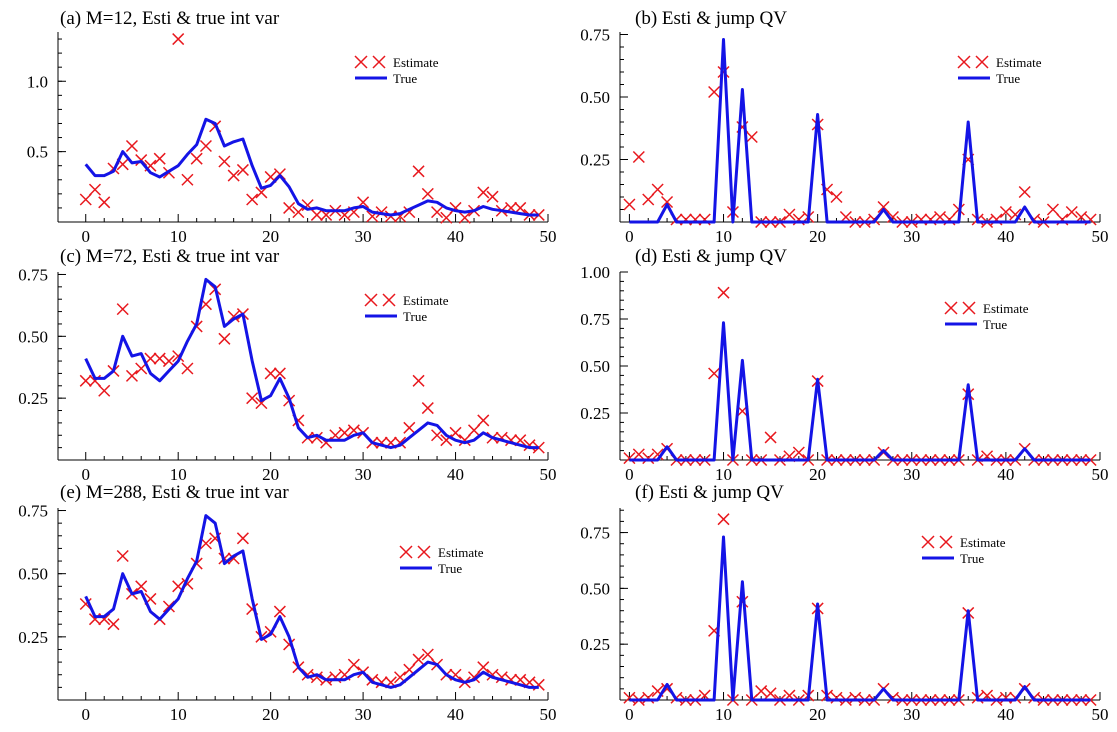  I want to click on y-tick-label: 1.00, so click(595, 272).